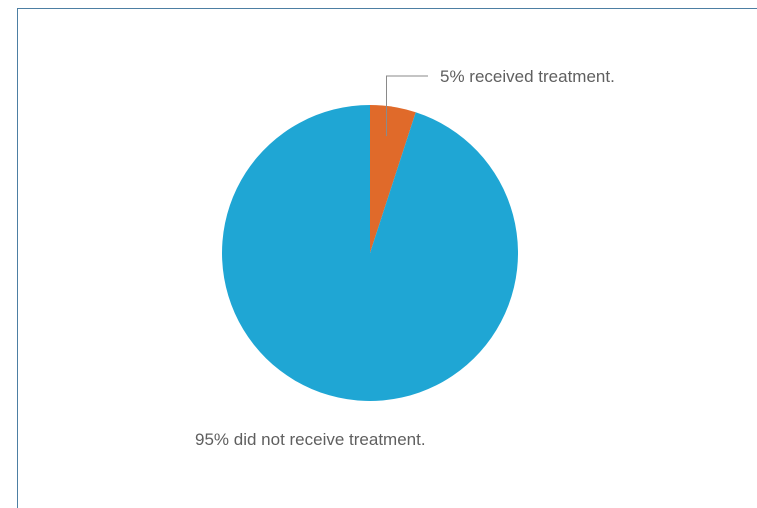  I want to click on slice-label-received: 5% received treatment., so click(527, 76).